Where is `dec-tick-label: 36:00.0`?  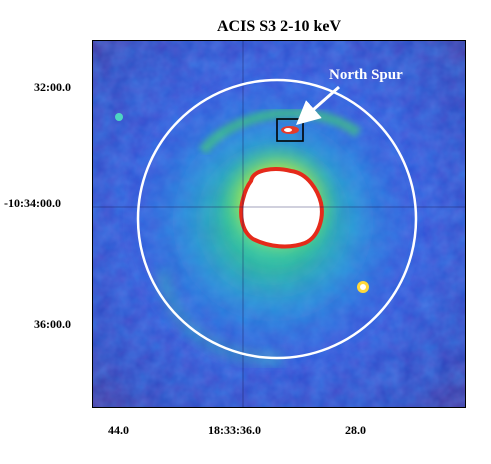 dec-tick-label: 36:00.0 is located at coordinates (52, 324).